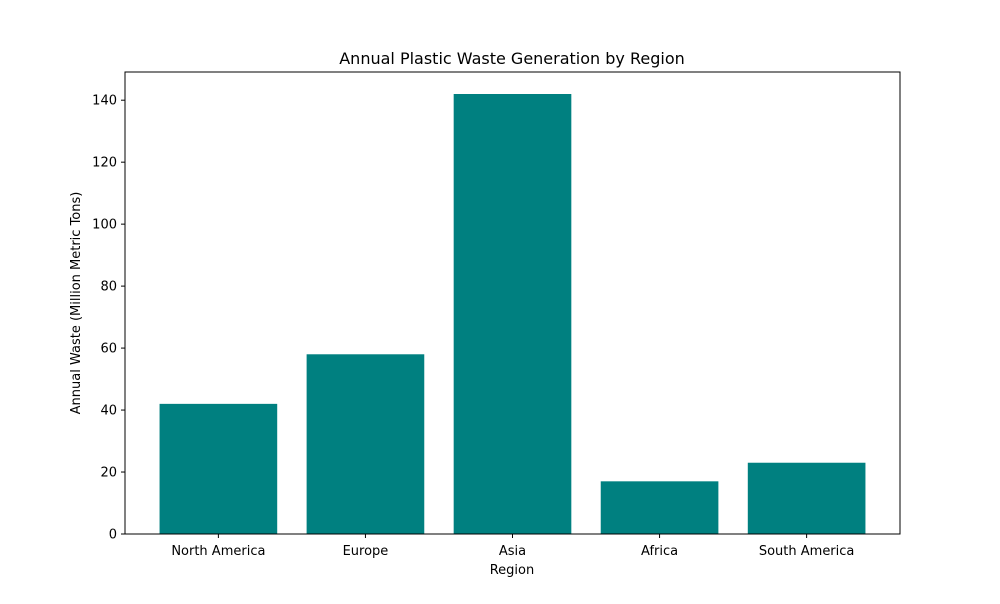 The image size is (1000, 604). I want to click on y-tick-label: 40, so click(108, 411).